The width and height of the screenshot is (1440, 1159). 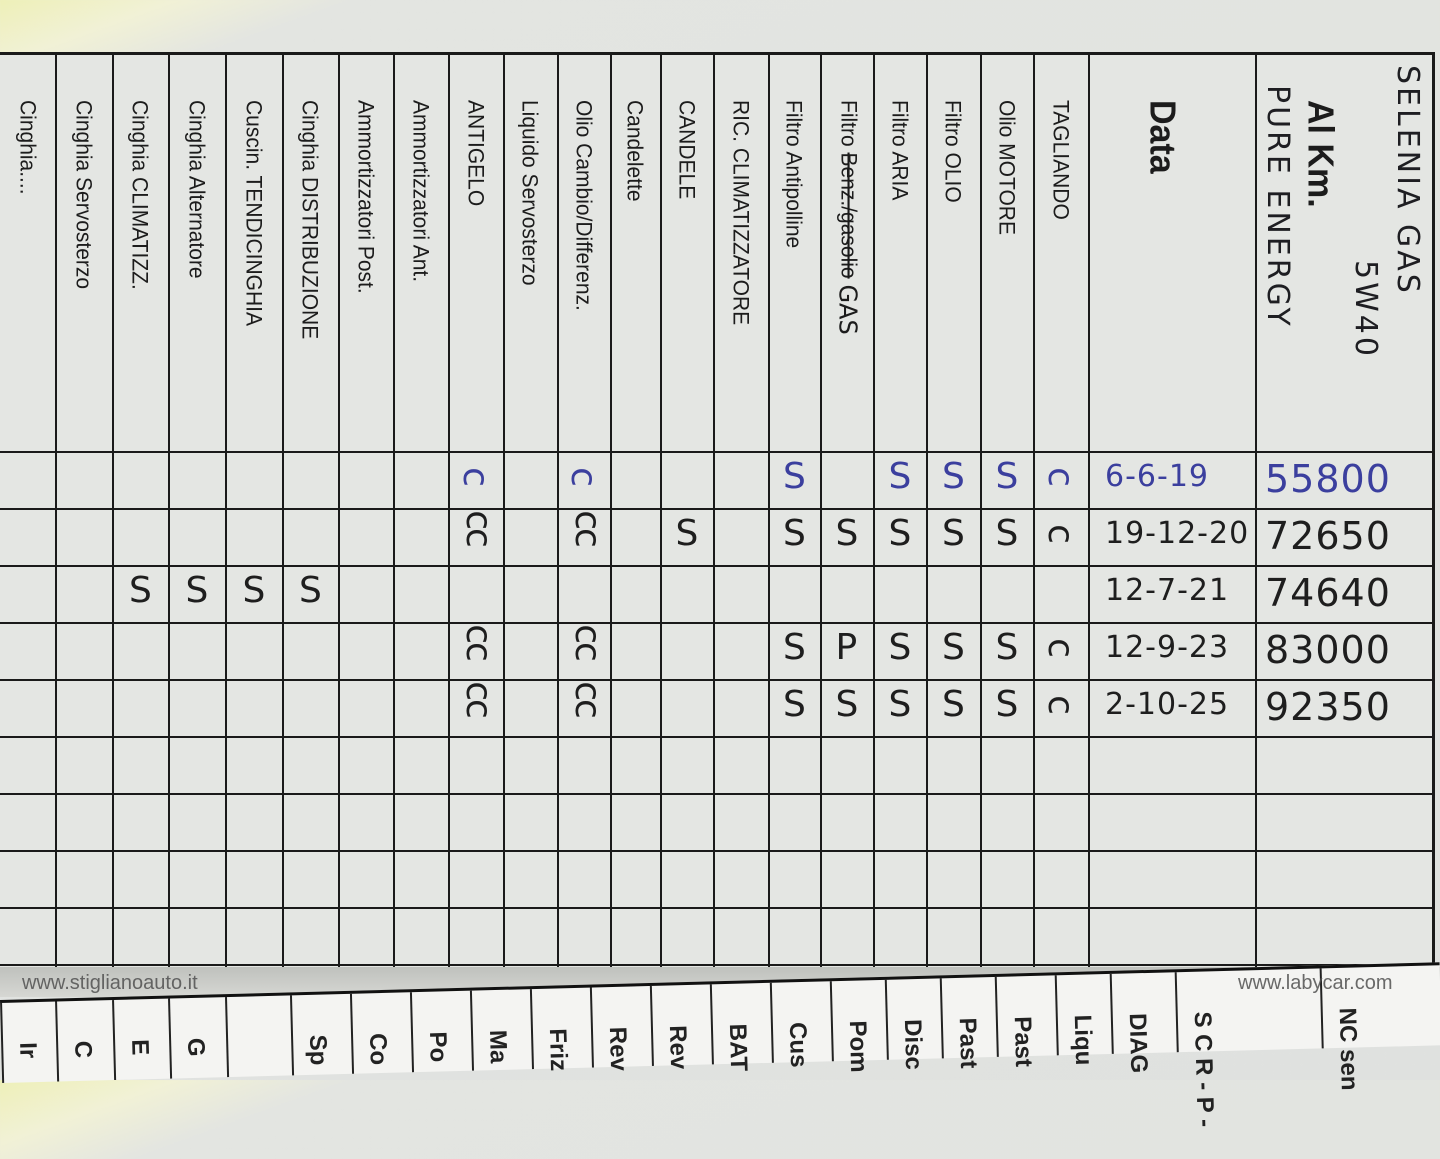 I want to click on next-page-label: Po, so click(x=437, y=1047).